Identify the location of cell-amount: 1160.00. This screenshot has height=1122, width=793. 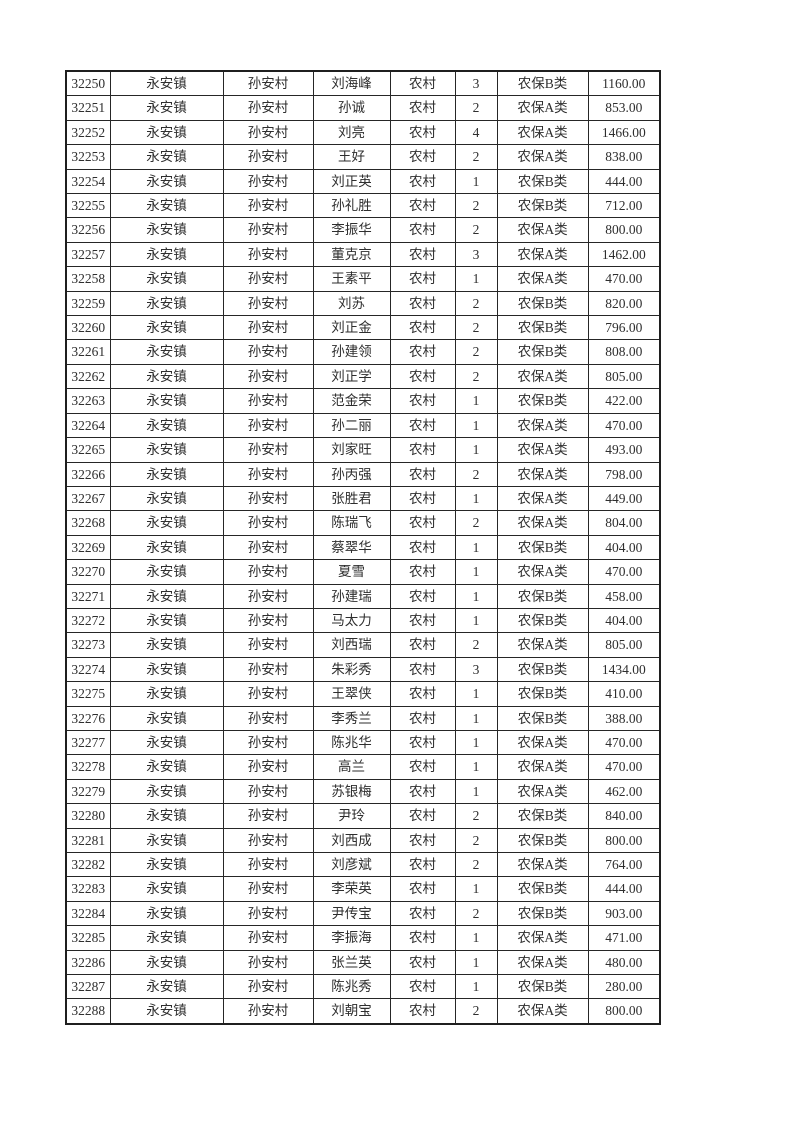
(624, 83).